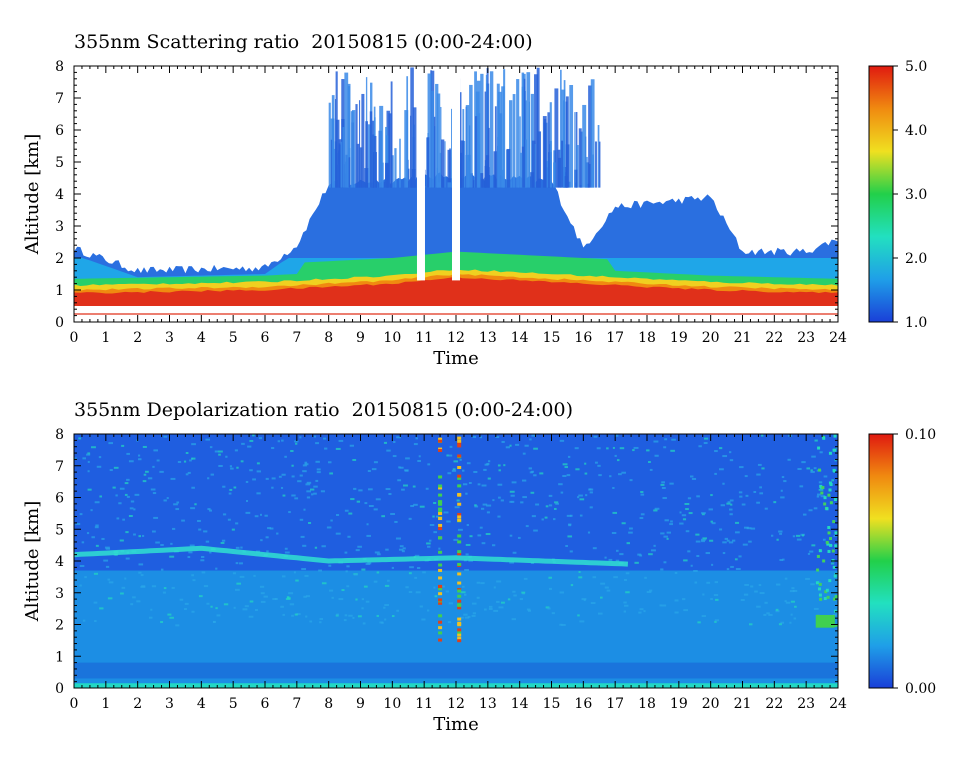 The width and height of the screenshot is (960, 770). Describe the element at coordinates (74, 704) in the screenshot. I see `x-tick-label: 0` at that location.